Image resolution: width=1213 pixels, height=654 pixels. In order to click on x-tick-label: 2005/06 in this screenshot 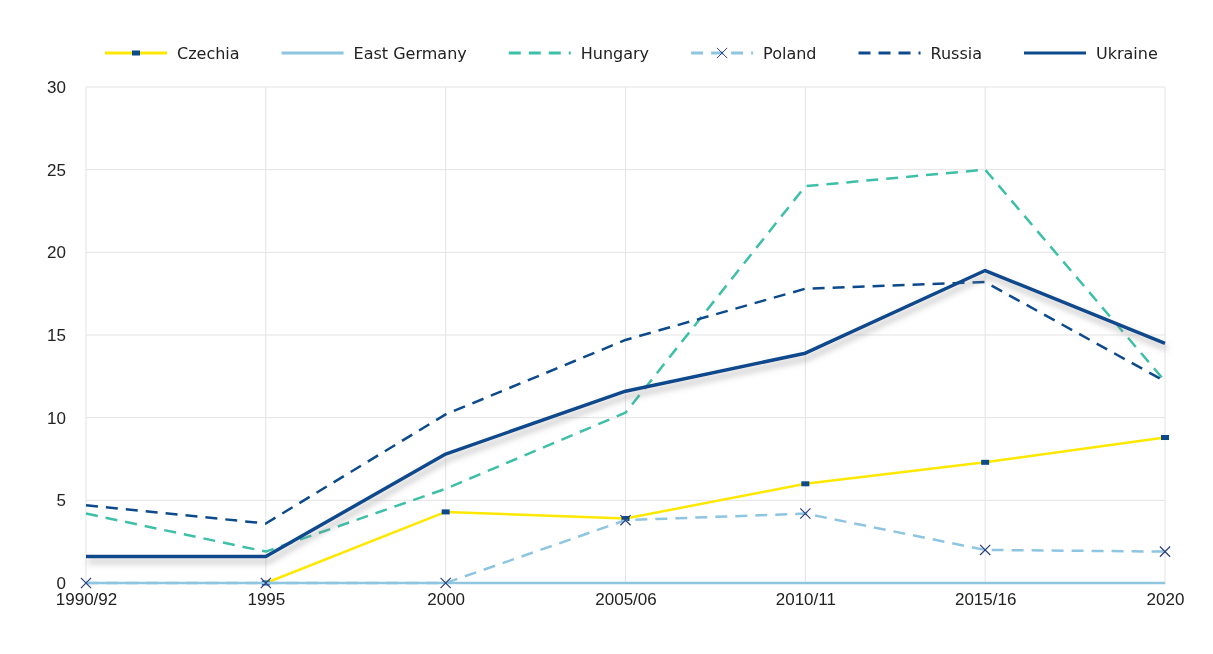, I will do `click(626, 600)`.